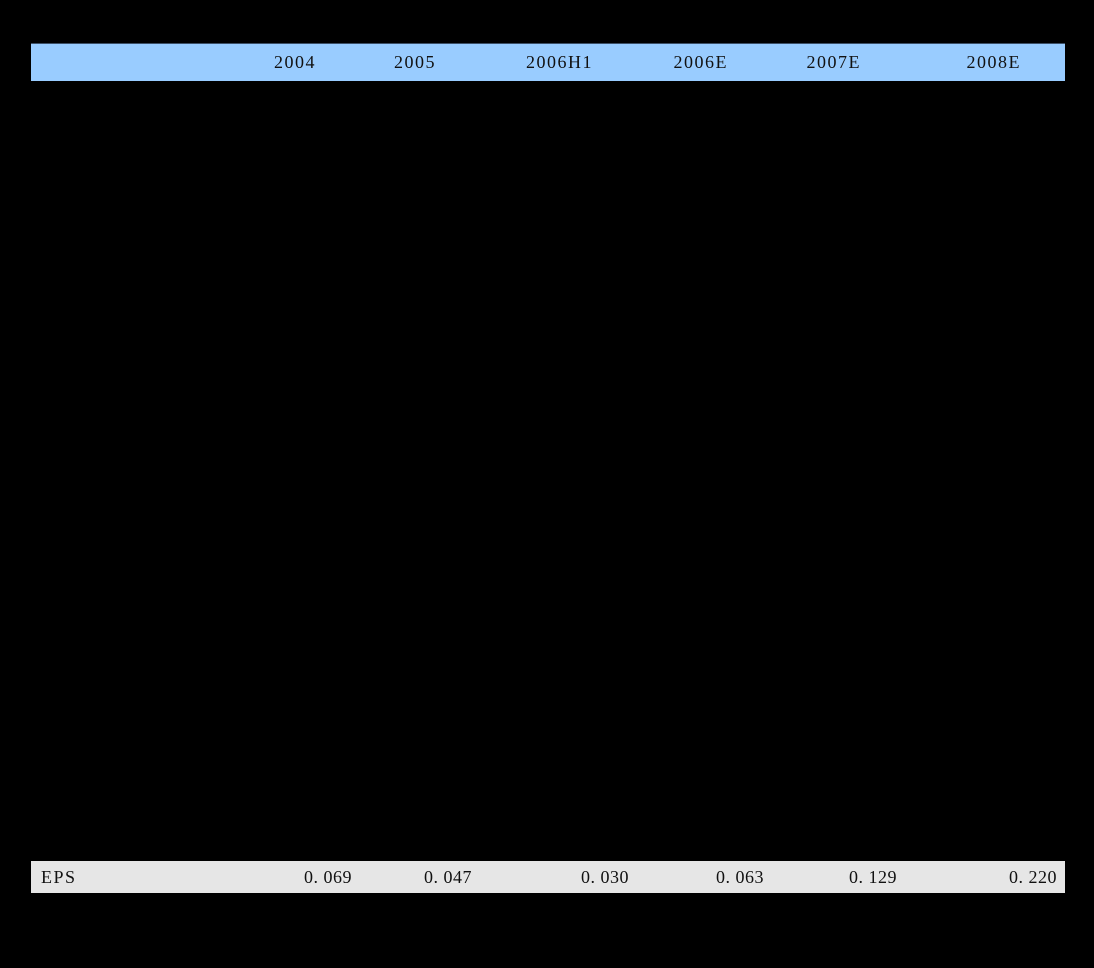  Describe the element at coordinates (448, 876) in the screenshot. I see `eps-value-2005: 0. 047` at that location.